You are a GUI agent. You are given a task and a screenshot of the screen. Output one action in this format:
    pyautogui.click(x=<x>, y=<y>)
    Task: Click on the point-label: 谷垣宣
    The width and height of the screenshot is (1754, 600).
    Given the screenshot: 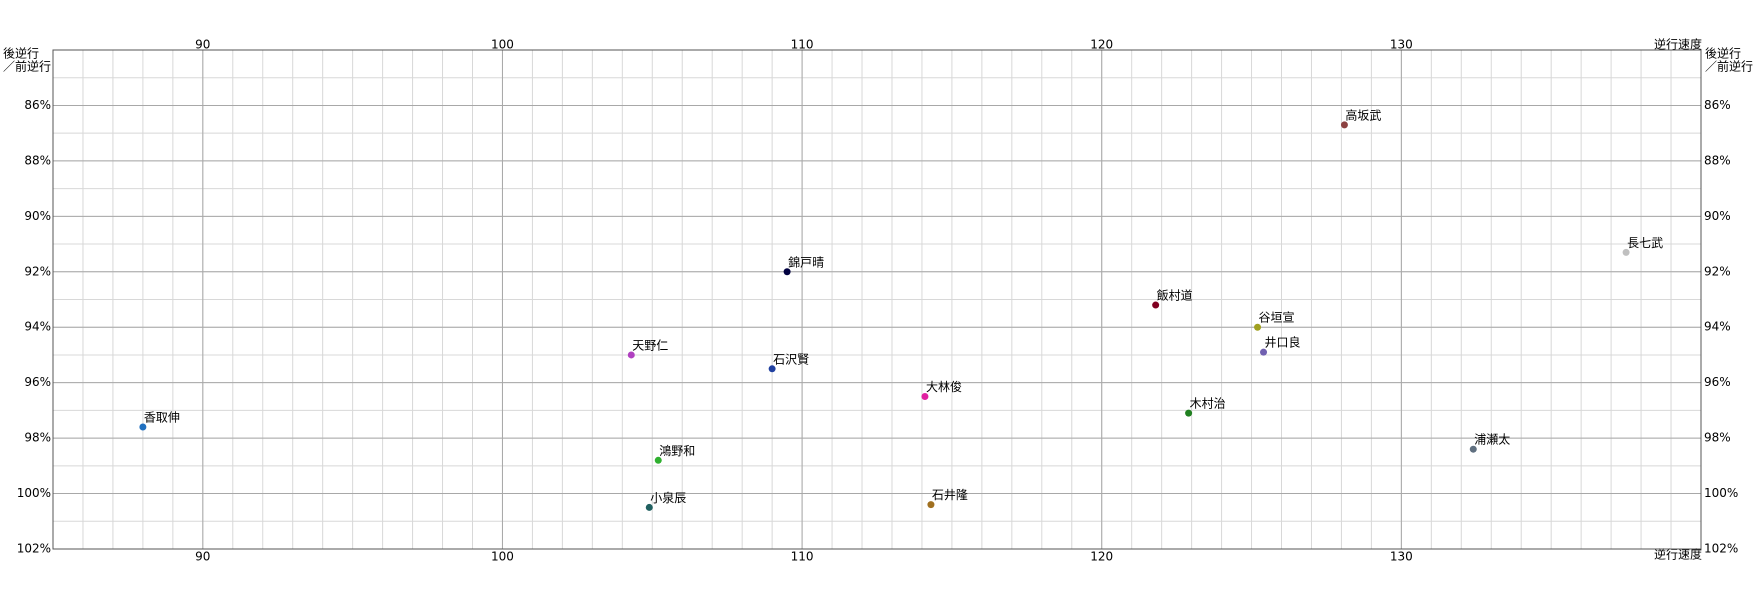 What is the action you would take?
    pyautogui.click(x=1277, y=317)
    